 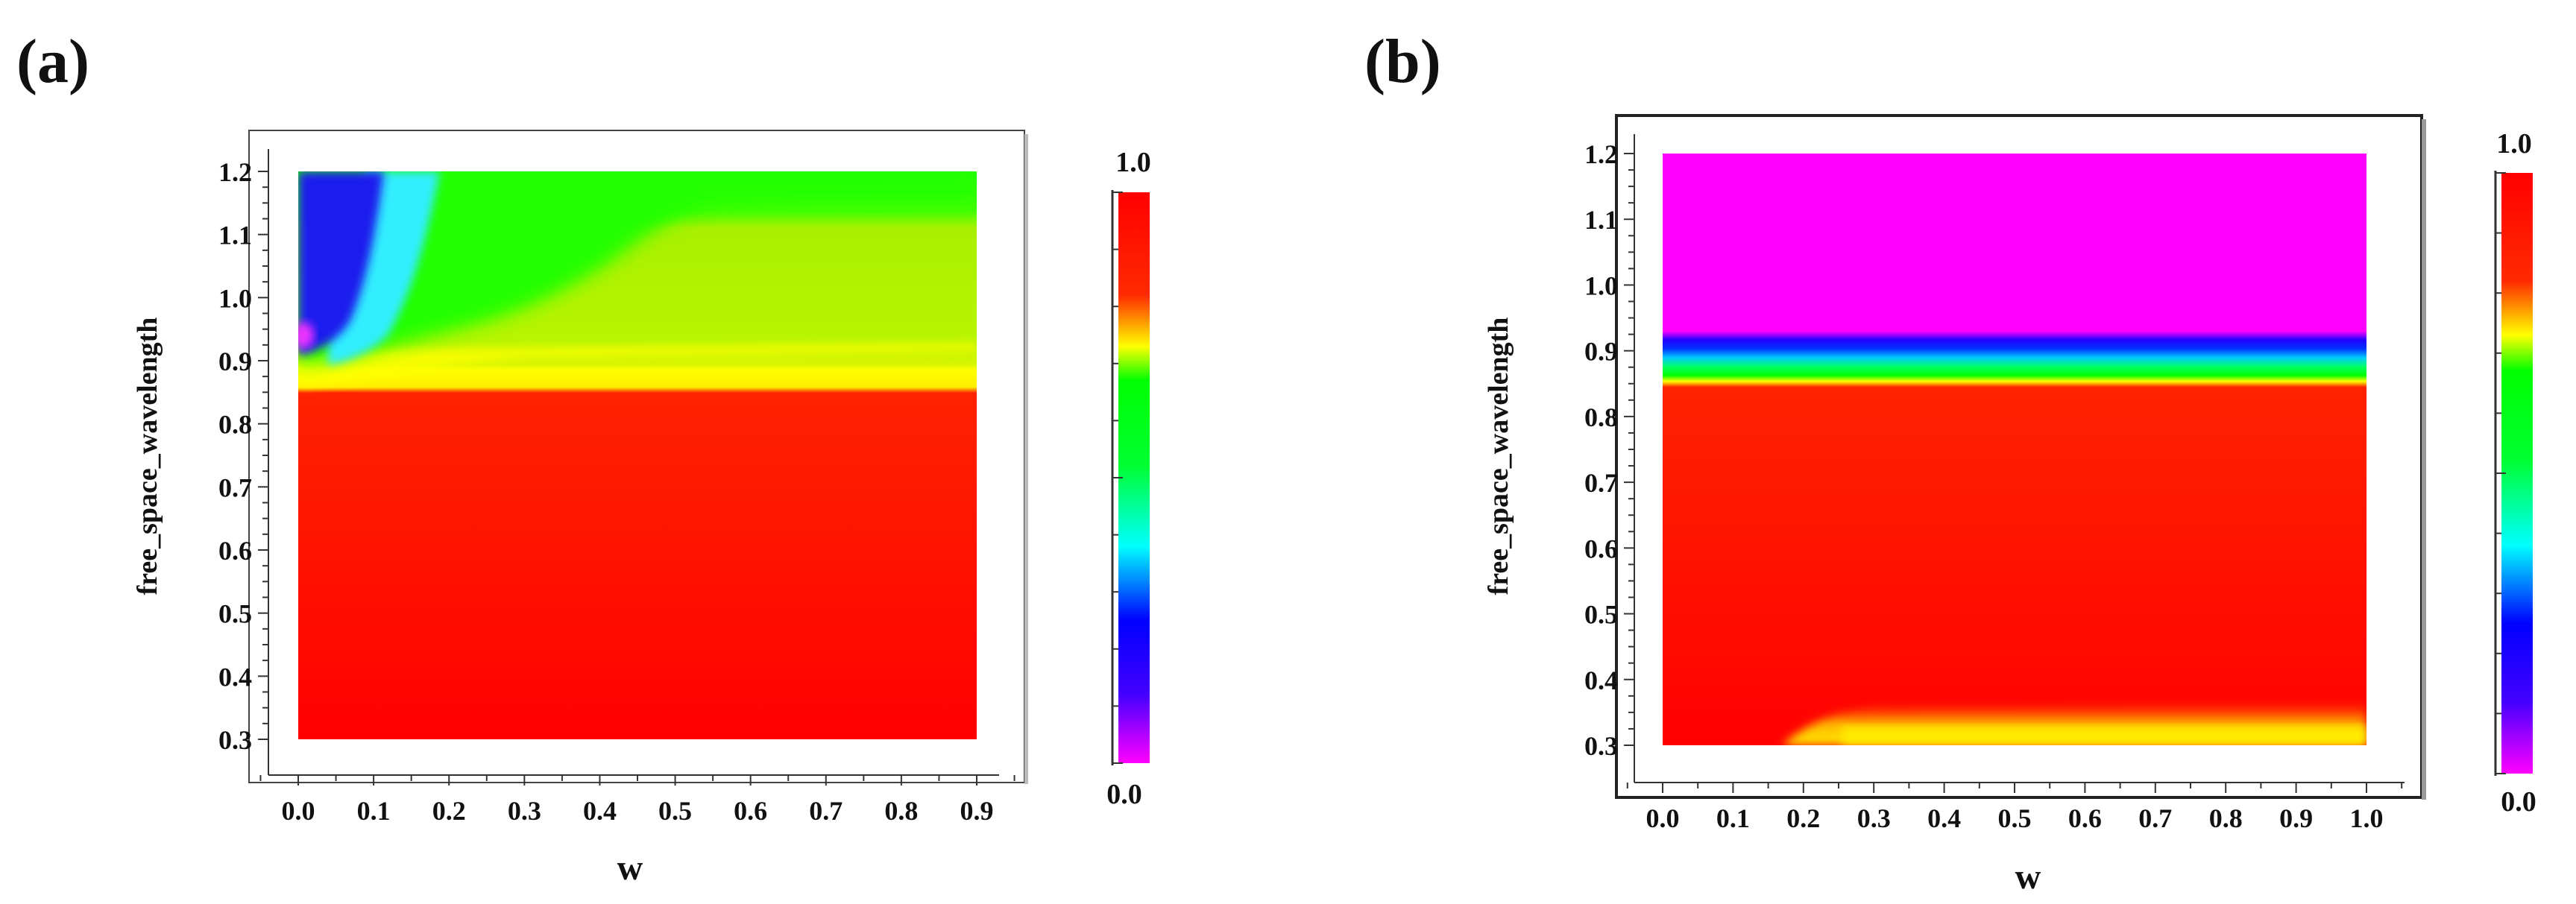 I want to click on panel-a-label: (a), so click(x=53, y=62).